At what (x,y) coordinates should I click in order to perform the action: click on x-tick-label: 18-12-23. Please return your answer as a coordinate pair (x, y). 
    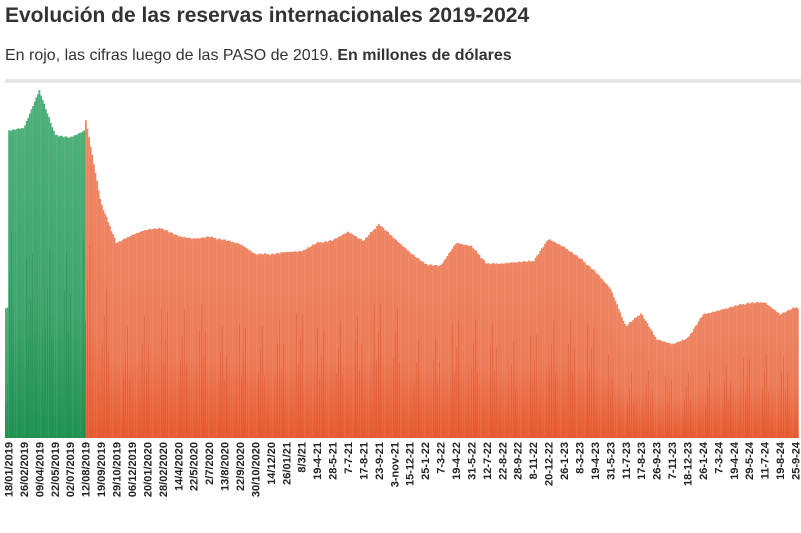
    Looking at the image, I should click on (688, 464).